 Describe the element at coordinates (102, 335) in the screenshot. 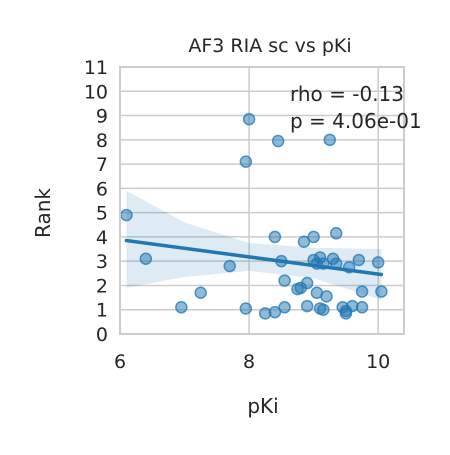

I see `y-tick-label: 0` at that location.